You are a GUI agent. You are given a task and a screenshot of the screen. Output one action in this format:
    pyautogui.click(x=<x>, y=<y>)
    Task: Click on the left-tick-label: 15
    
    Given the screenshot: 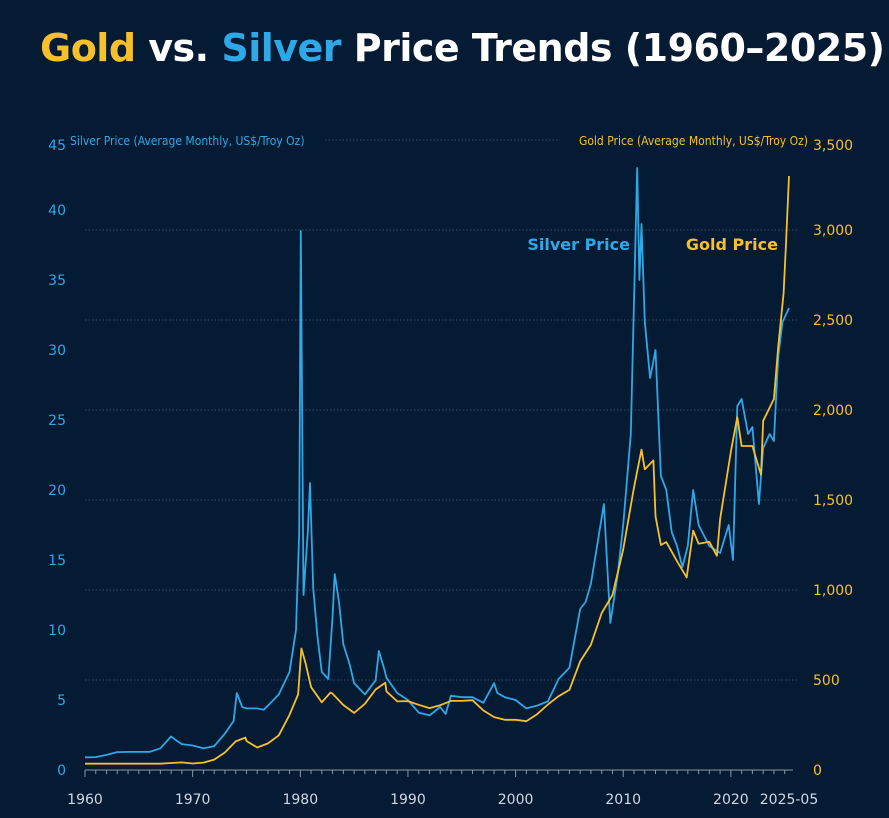 What is the action you would take?
    pyautogui.click(x=57, y=561)
    